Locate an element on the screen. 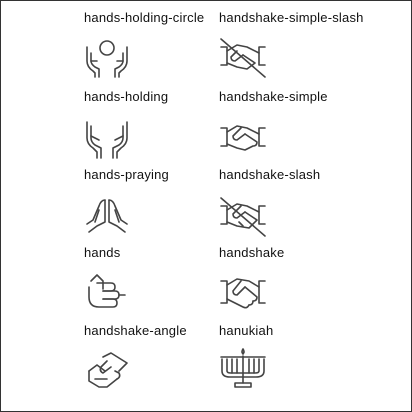 The width and height of the screenshot is (412, 412). icon-label-hands-holding-circle: hands-holding-circle is located at coordinates (144, 17).